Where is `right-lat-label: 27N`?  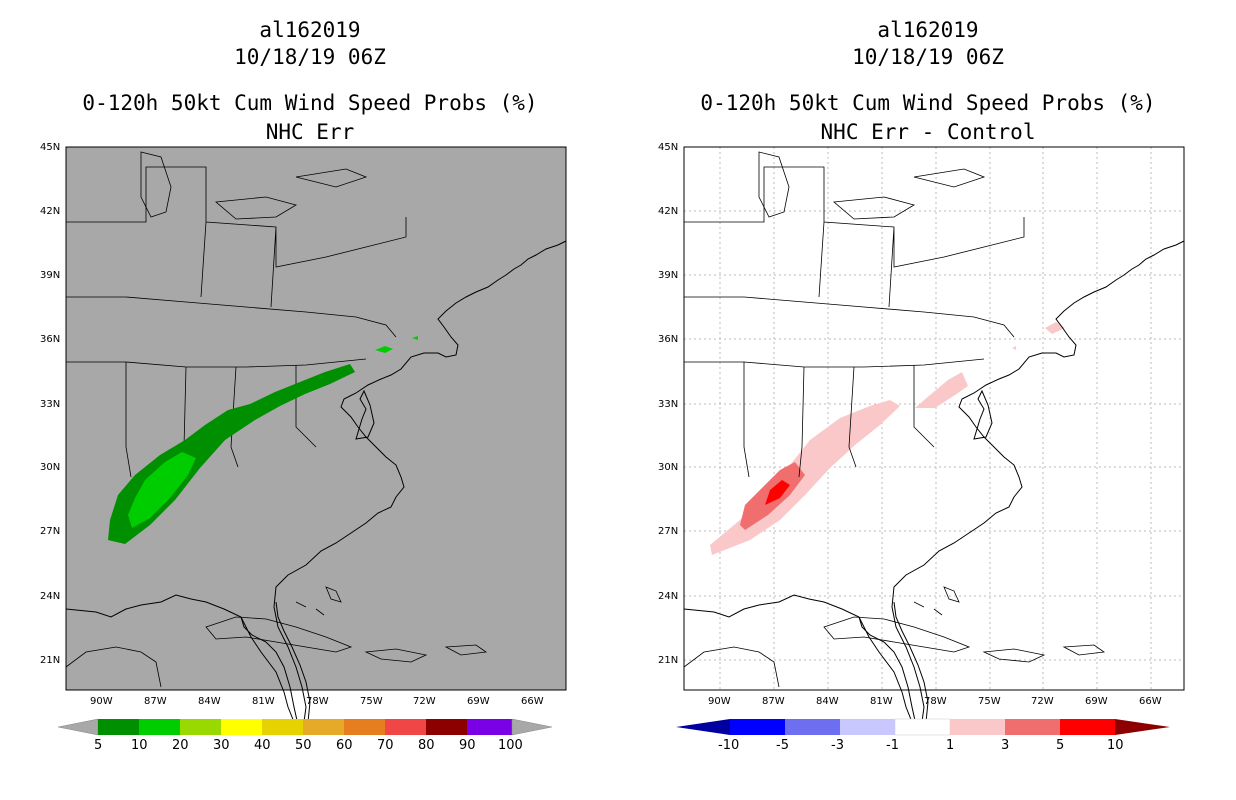 right-lat-label: 27N is located at coordinates (668, 531).